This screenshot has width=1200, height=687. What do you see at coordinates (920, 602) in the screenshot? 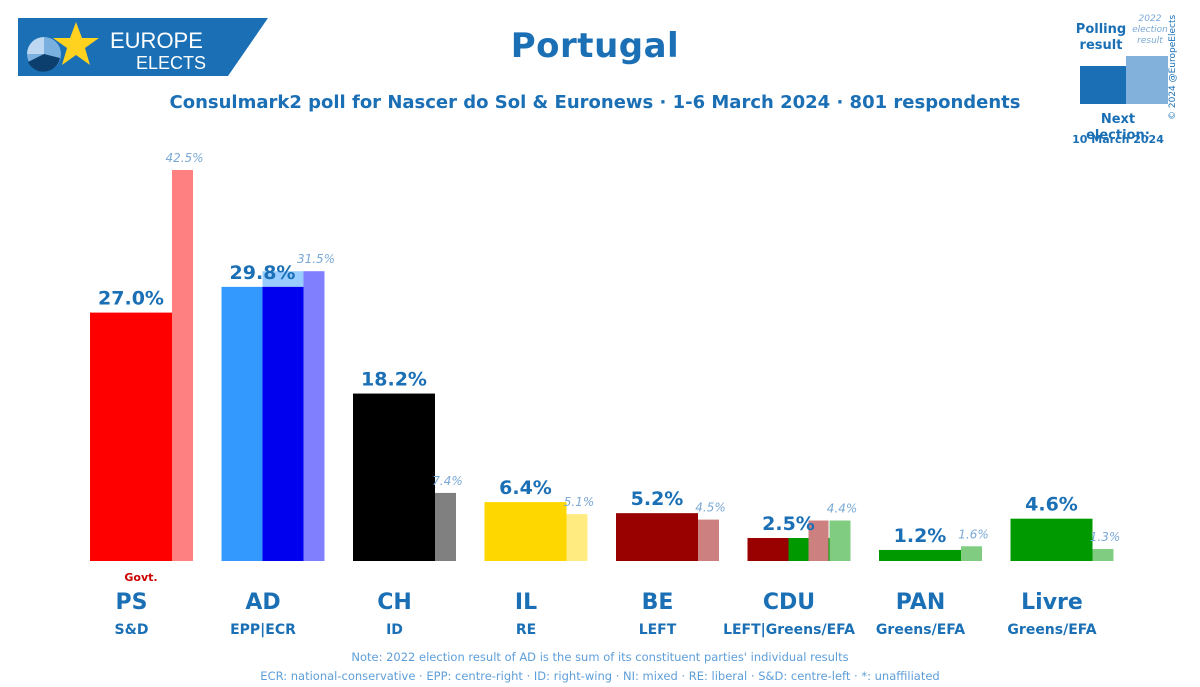
I see `party-name-pan: PAN` at bounding box center [920, 602].